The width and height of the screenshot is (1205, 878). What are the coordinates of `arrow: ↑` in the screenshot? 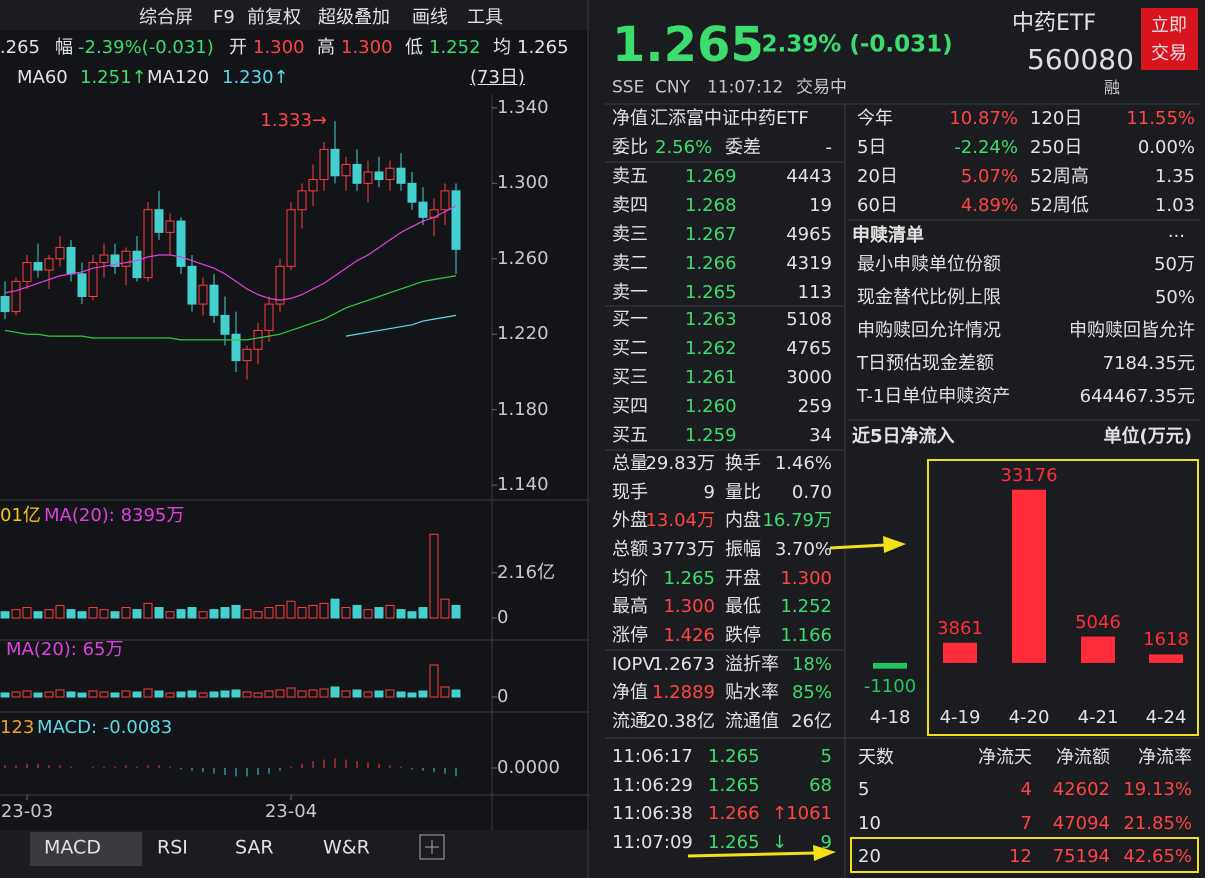 It's located at (780, 814).